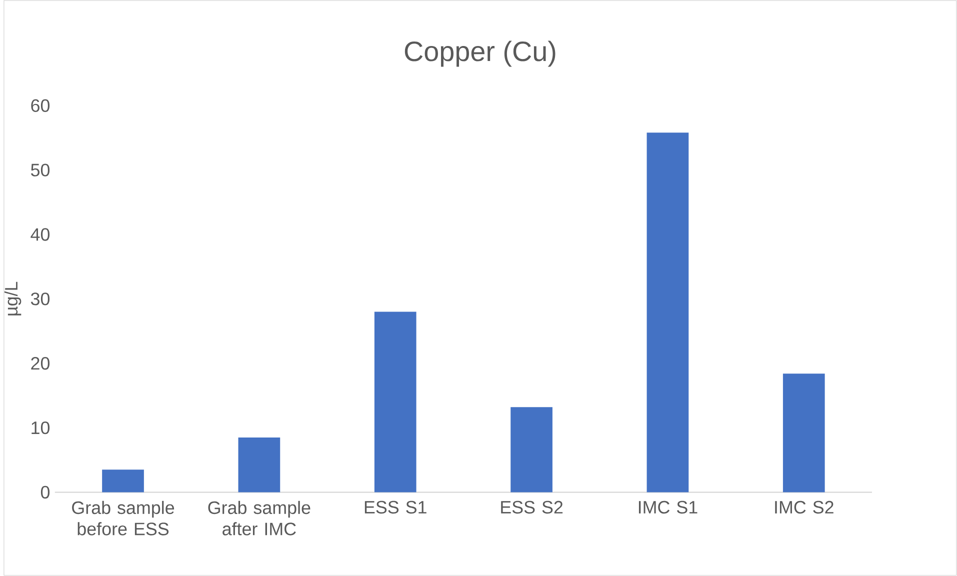  Describe the element at coordinates (395, 507) in the screenshot. I see `x-tick-label: ESS S1` at that location.